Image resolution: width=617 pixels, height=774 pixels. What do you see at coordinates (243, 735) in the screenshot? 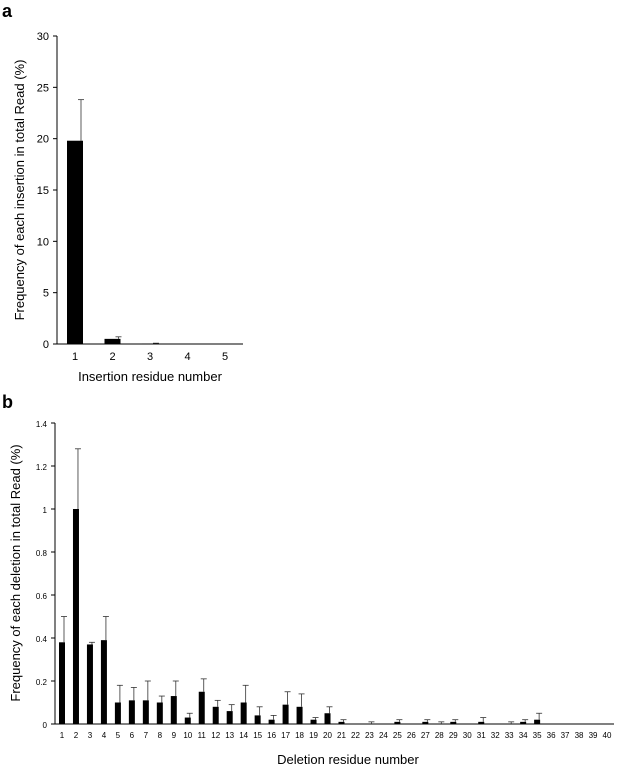
I see `b-x-tick-label: 14` at bounding box center [243, 735].